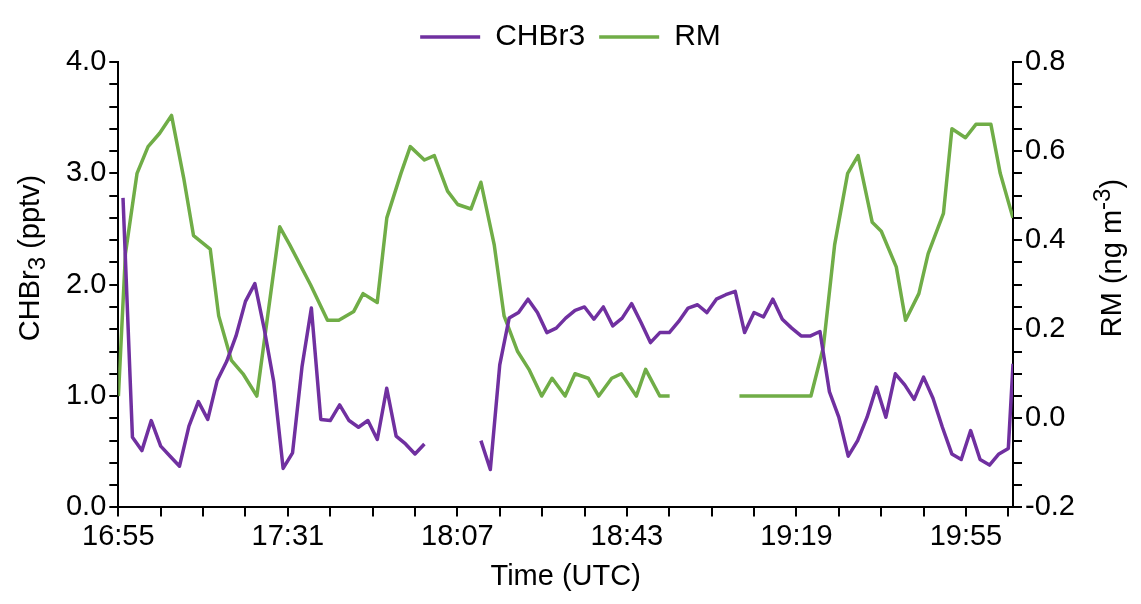 This screenshot has width=1141, height=604. I want to click on y-tick-label: 3.0, so click(86, 171).